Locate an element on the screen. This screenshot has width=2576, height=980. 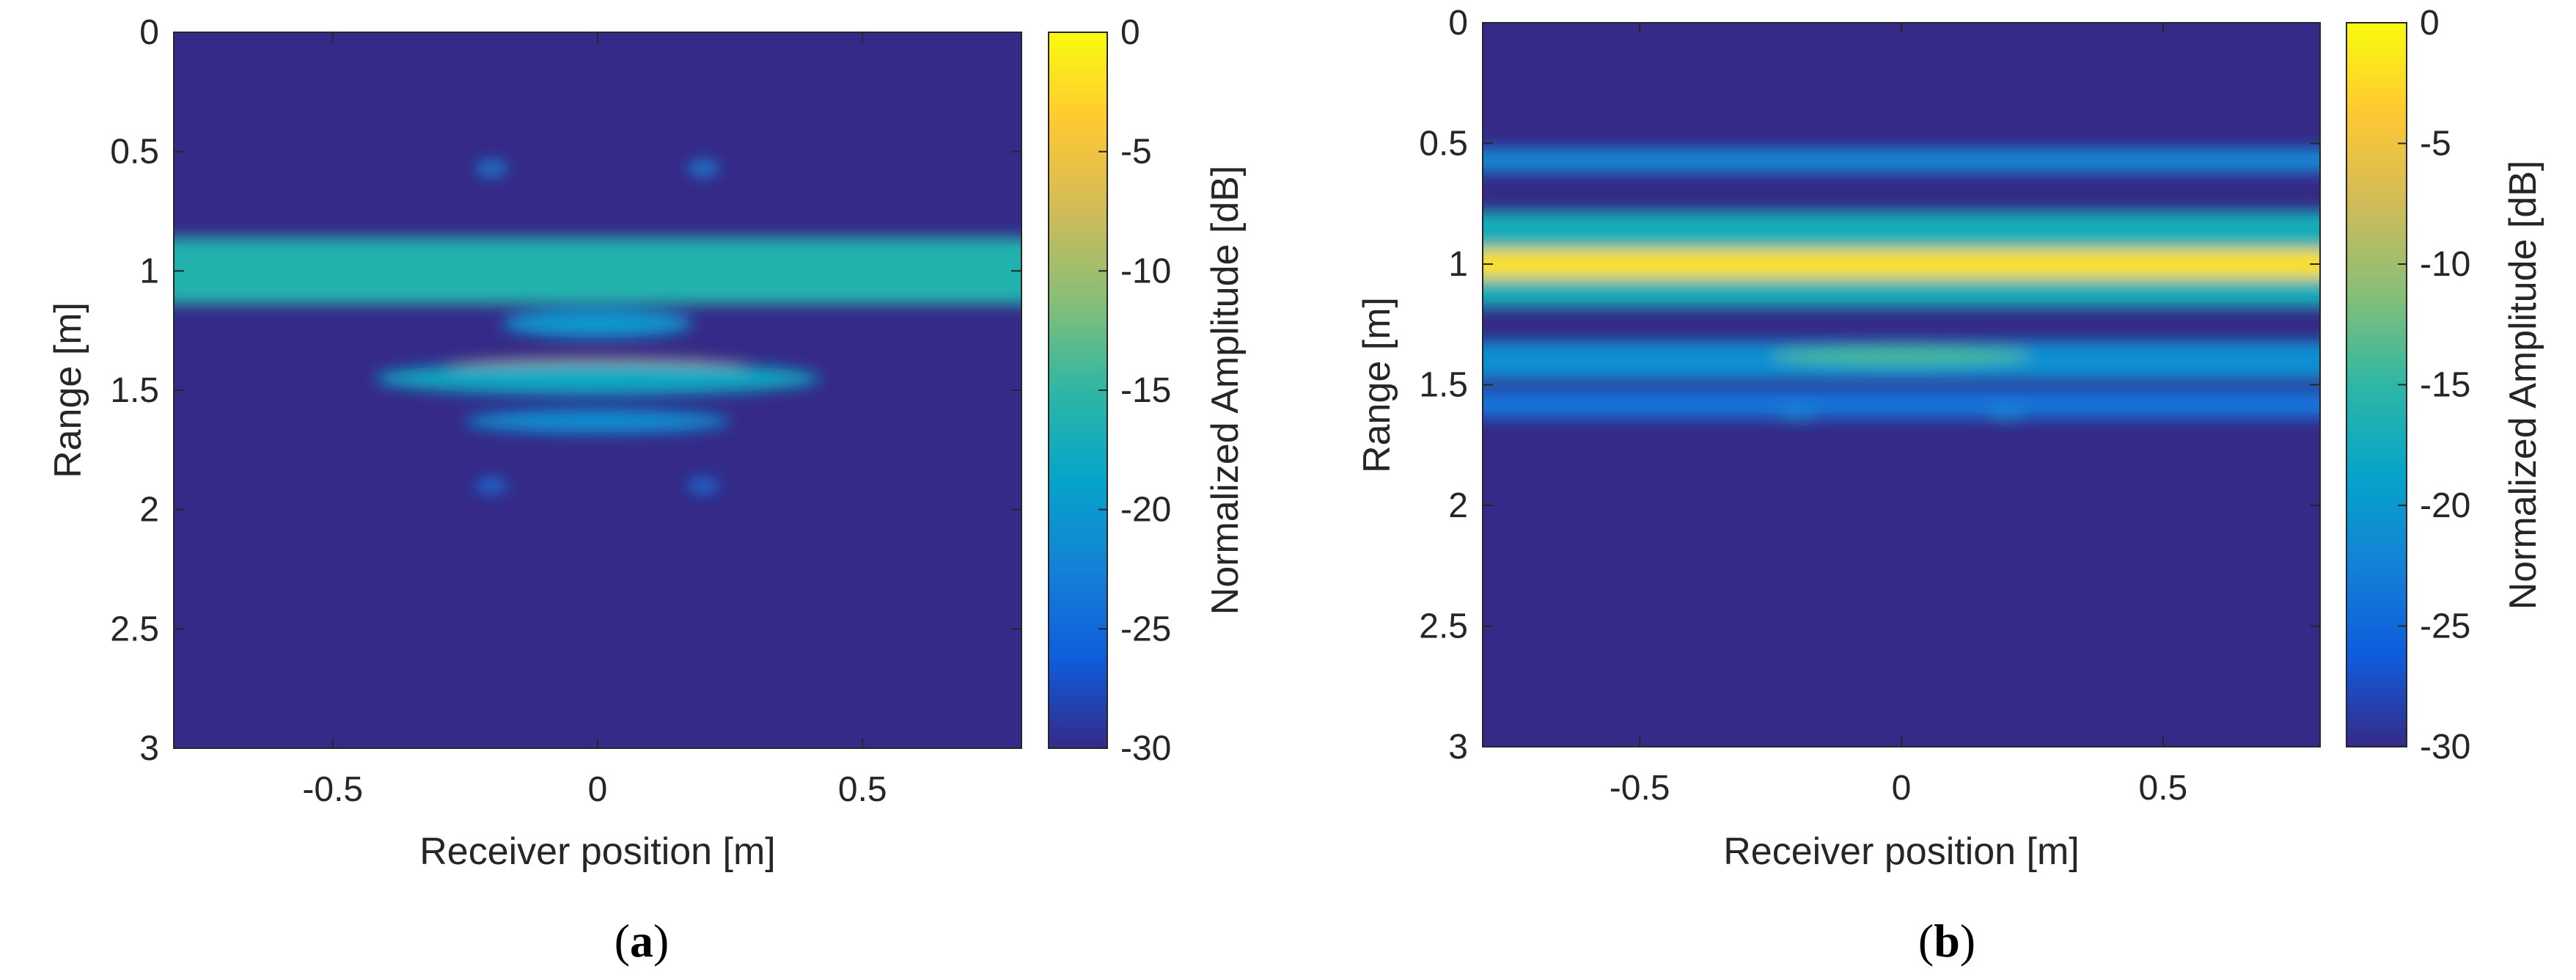
x-axis-title-b: Receiver position [m] is located at coordinates (1902, 851).